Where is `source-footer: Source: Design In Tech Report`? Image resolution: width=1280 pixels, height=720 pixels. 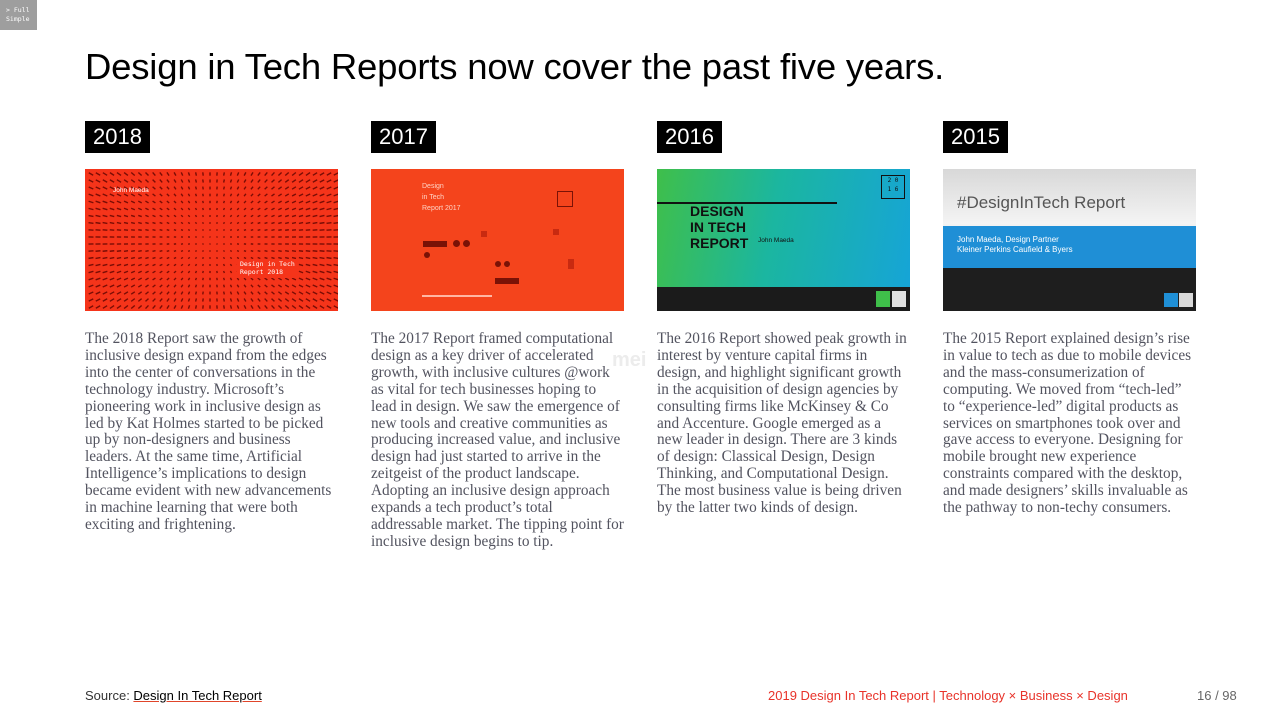 source-footer: Source: Design In Tech Report is located at coordinates (173, 695).